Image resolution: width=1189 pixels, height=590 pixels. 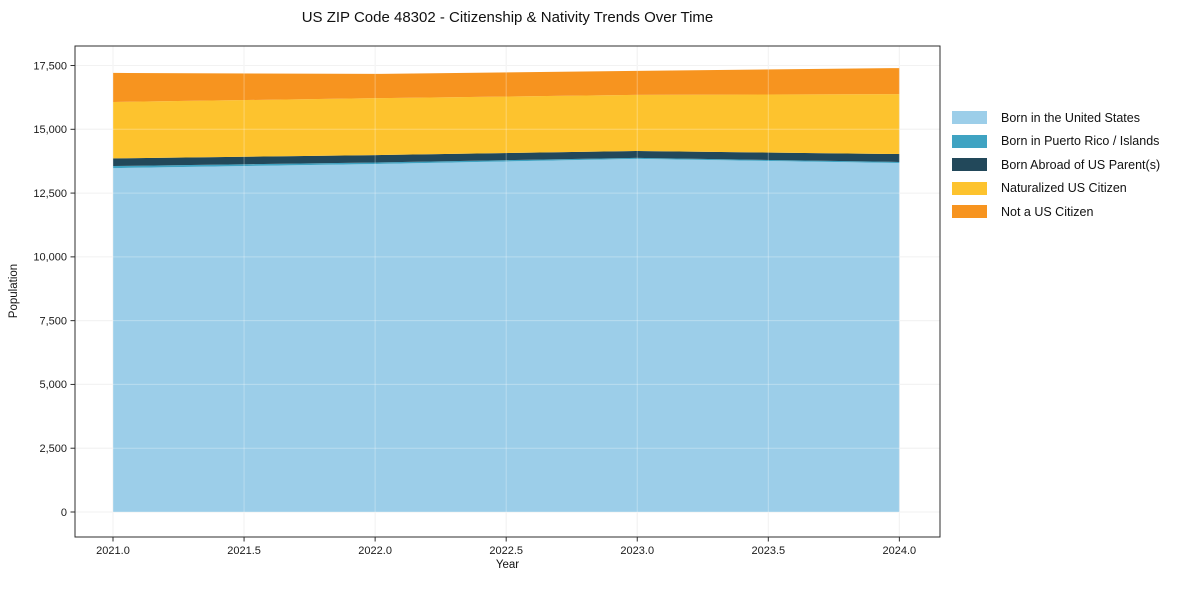 What do you see at coordinates (1070, 117) in the screenshot?
I see `legend-label: Born in the United States` at bounding box center [1070, 117].